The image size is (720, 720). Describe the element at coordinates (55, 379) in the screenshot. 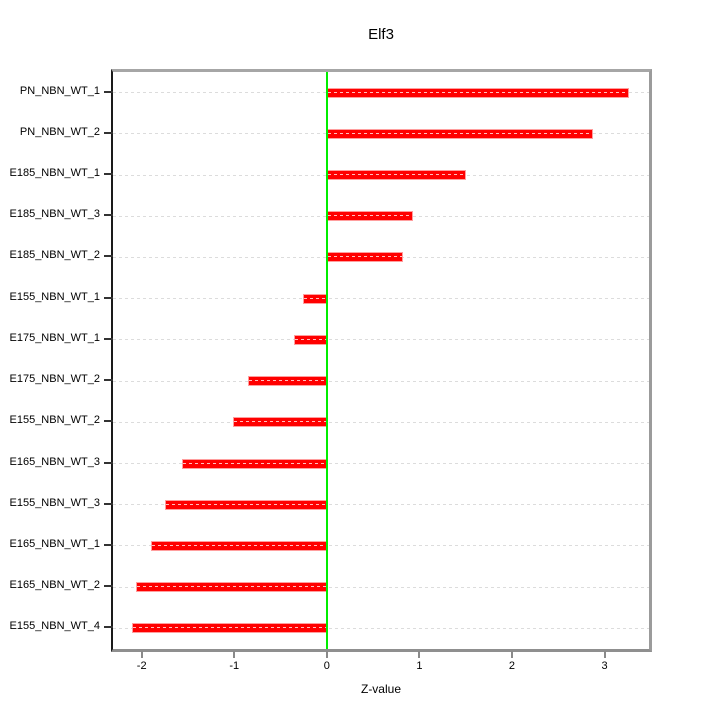

I see `y-tick-label: E175_NBN_WT_2` at that location.